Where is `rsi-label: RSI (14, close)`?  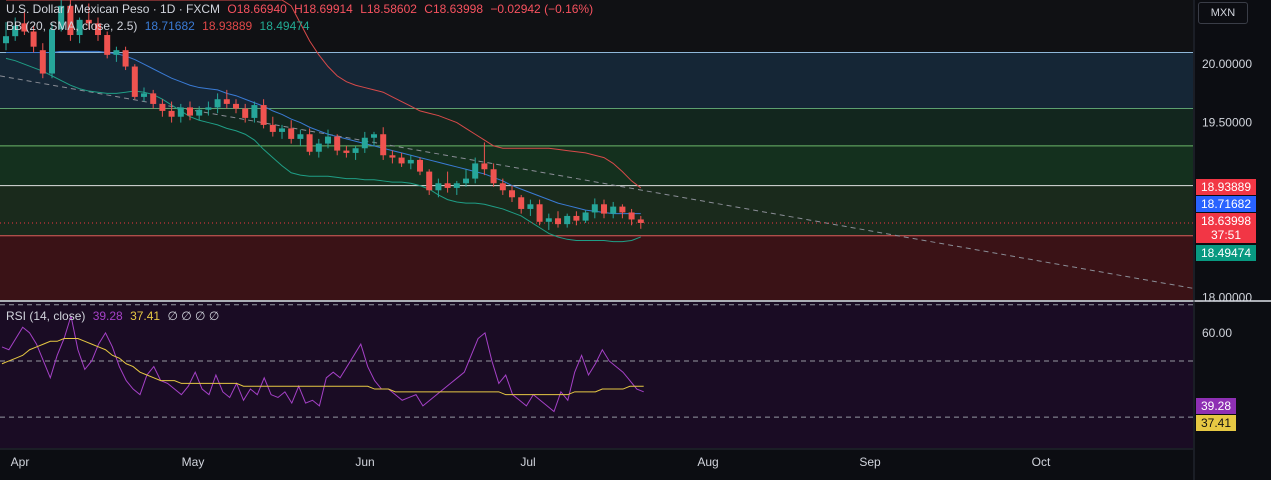
rsi-label: RSI (14, close) is located at coordinates (46, 316).